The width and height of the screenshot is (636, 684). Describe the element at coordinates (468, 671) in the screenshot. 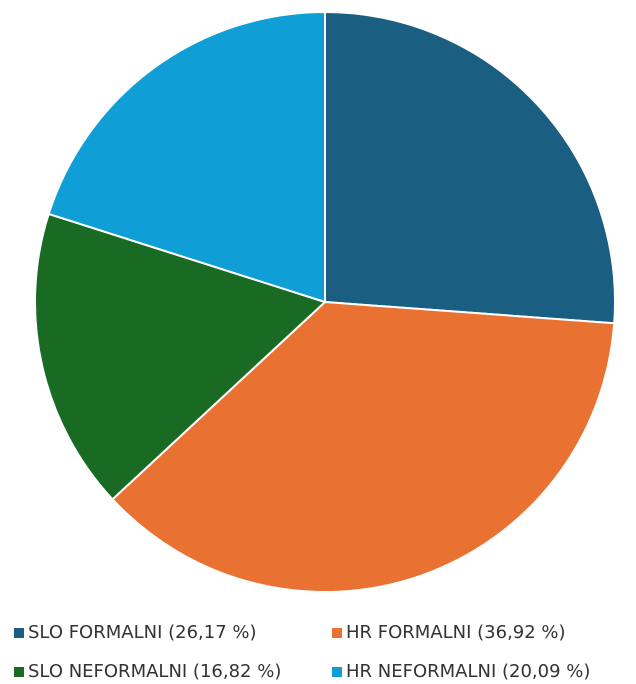

I see `legend-label: HR NEFORMALNI (20,09 %)` at that location.